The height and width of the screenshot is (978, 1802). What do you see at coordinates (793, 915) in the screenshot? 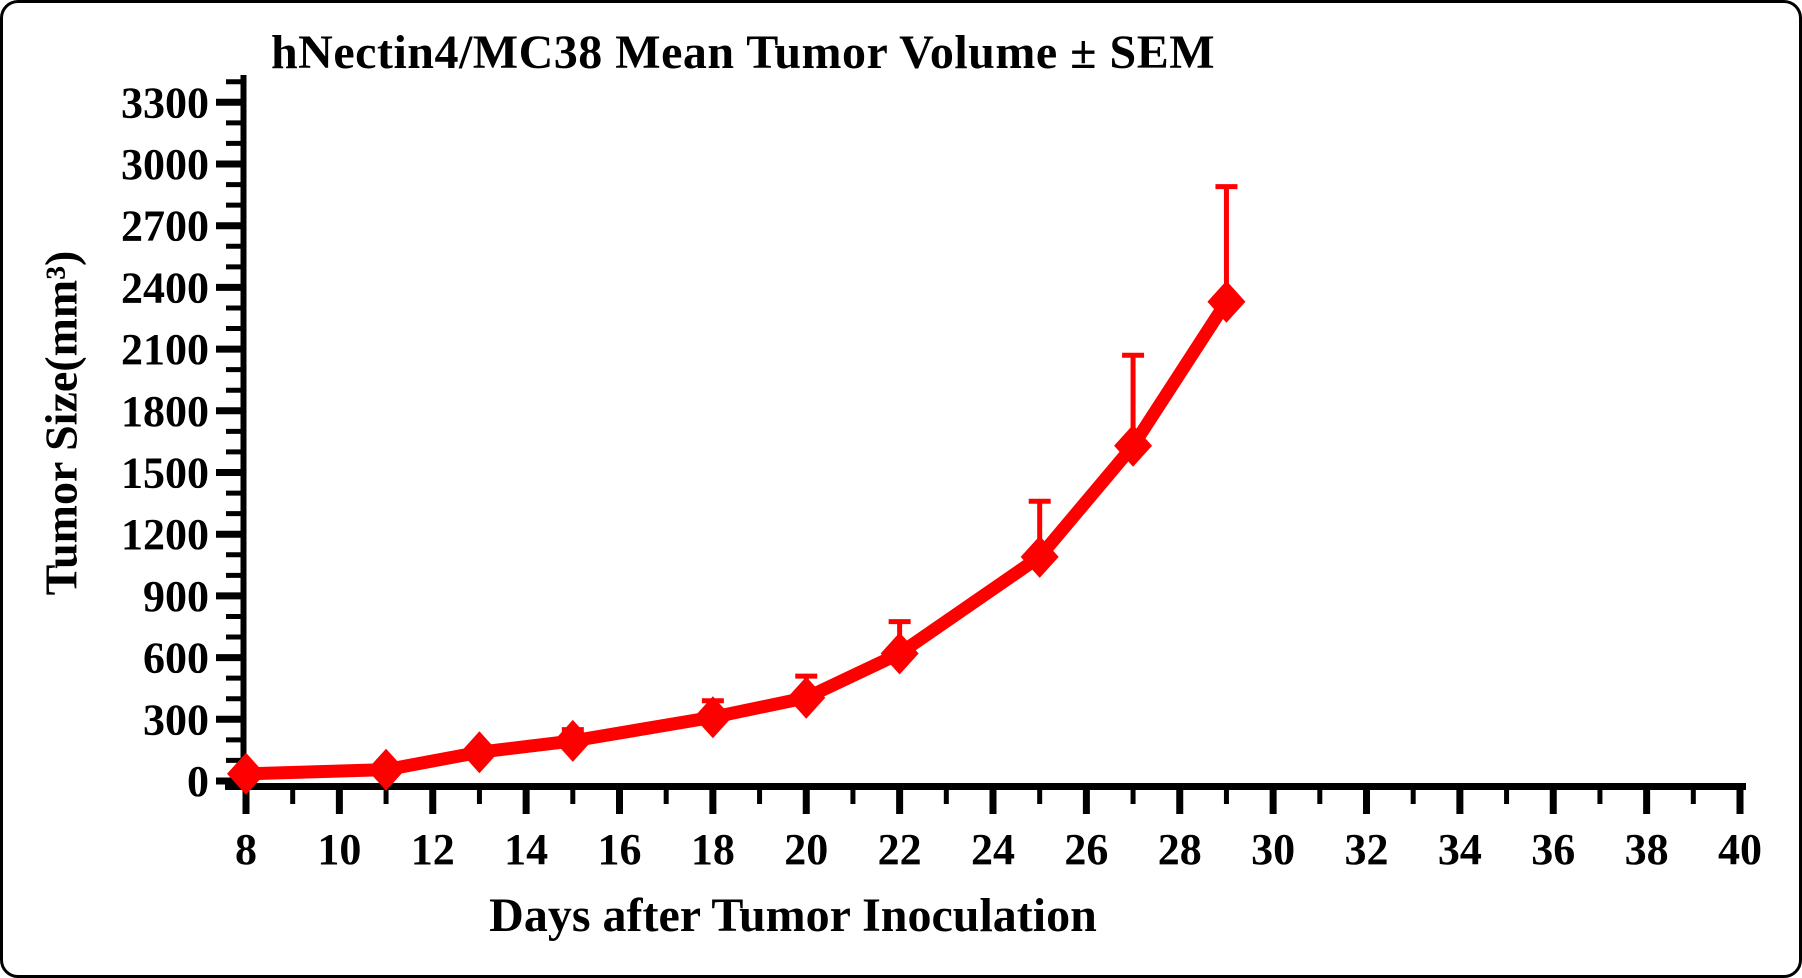
I see `x-axis-title: Days after Tumor Inoculation` at bounding box center [793, 915].